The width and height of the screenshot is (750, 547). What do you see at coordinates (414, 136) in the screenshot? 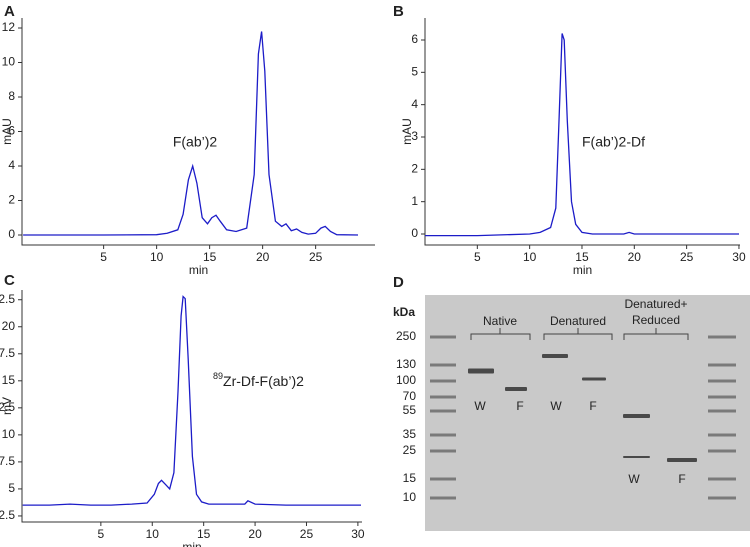
I see `y-tick-label: 3` at bounding box center [414, 136].